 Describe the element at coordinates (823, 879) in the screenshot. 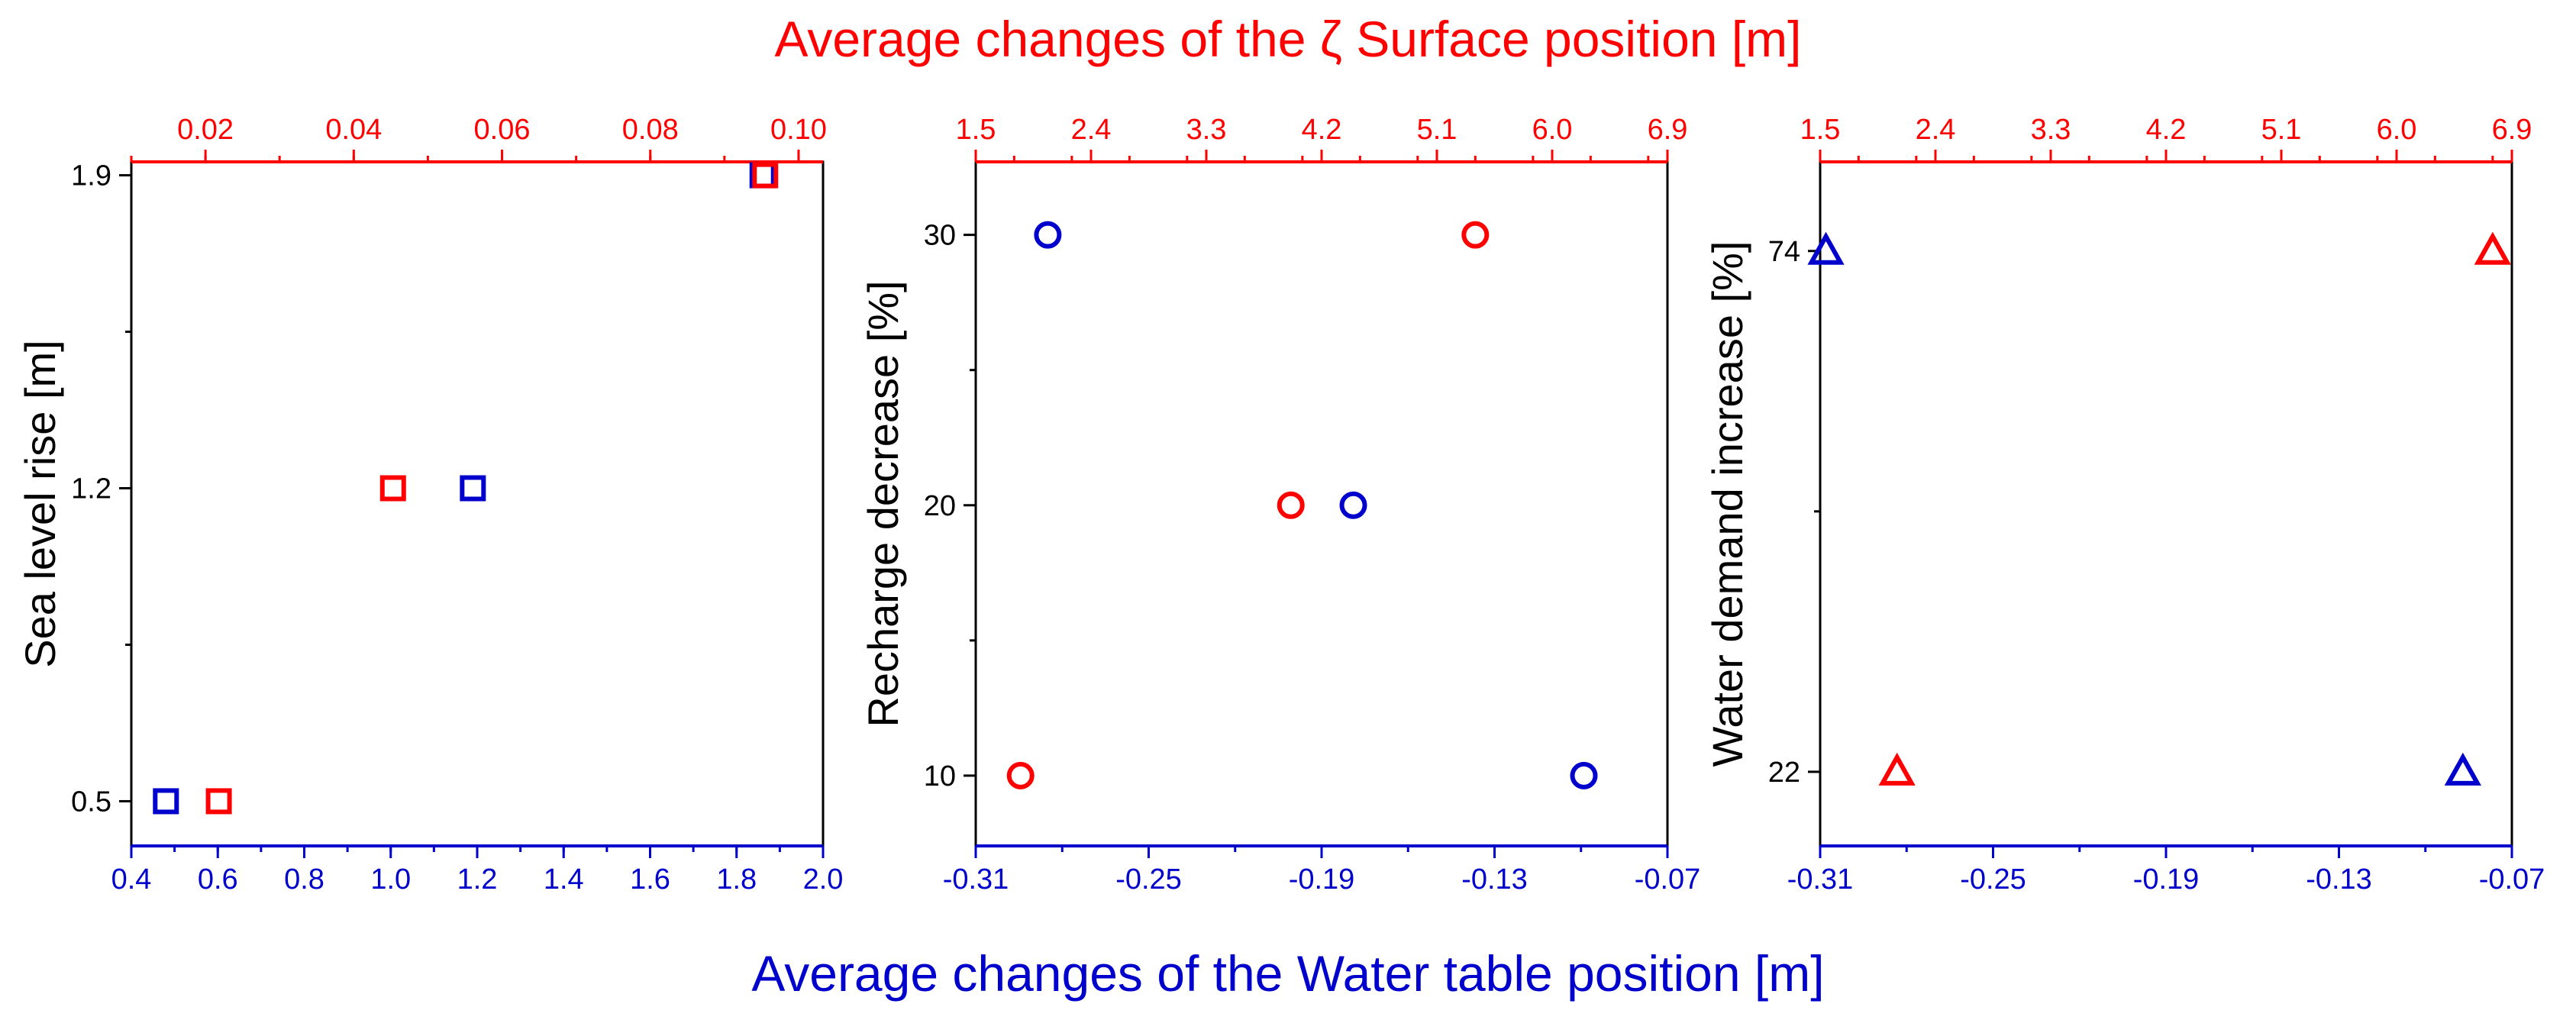

I see `bottom-tick-label: 2.0` at that location.